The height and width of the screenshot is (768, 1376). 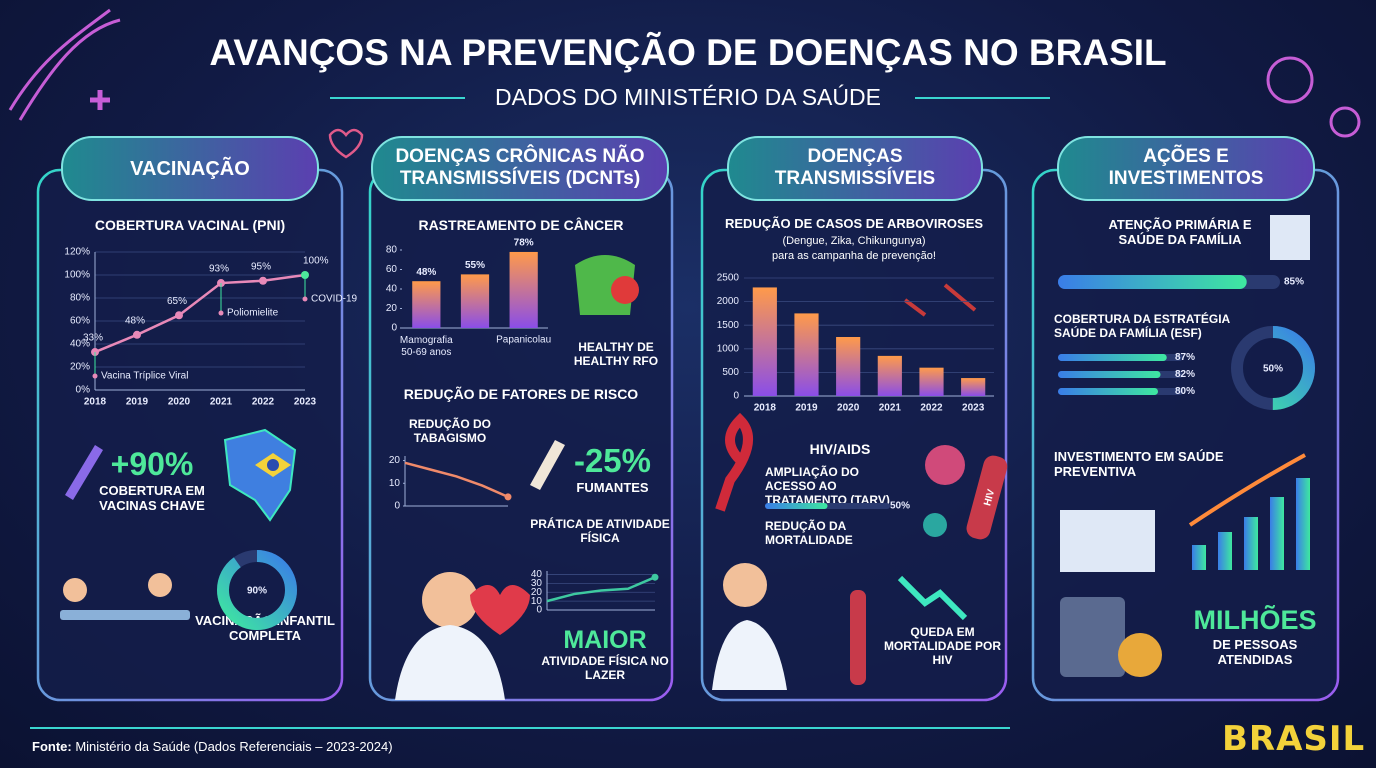 I want to click on section-title: ATENÇÃO PRIMÁRIA E SAÚDE DA FAMÍLIA, so click(x=1180, y=232).